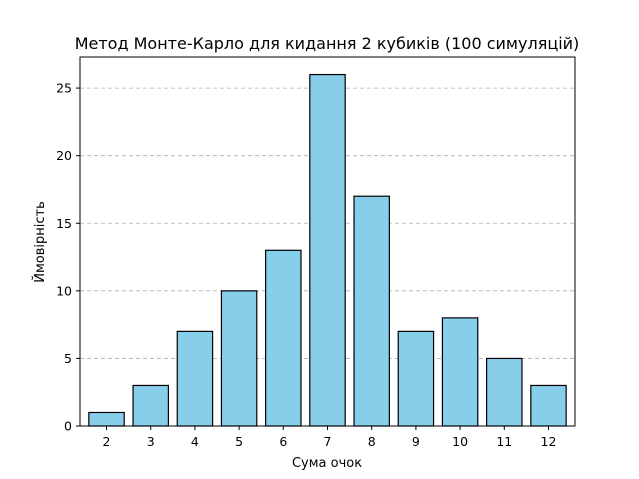  What do you see at coordinates (68, 257) in the screenshot?
I see `y-axis-ticks: 0 5 10 15 20 25` at bounding box center [68, 257].